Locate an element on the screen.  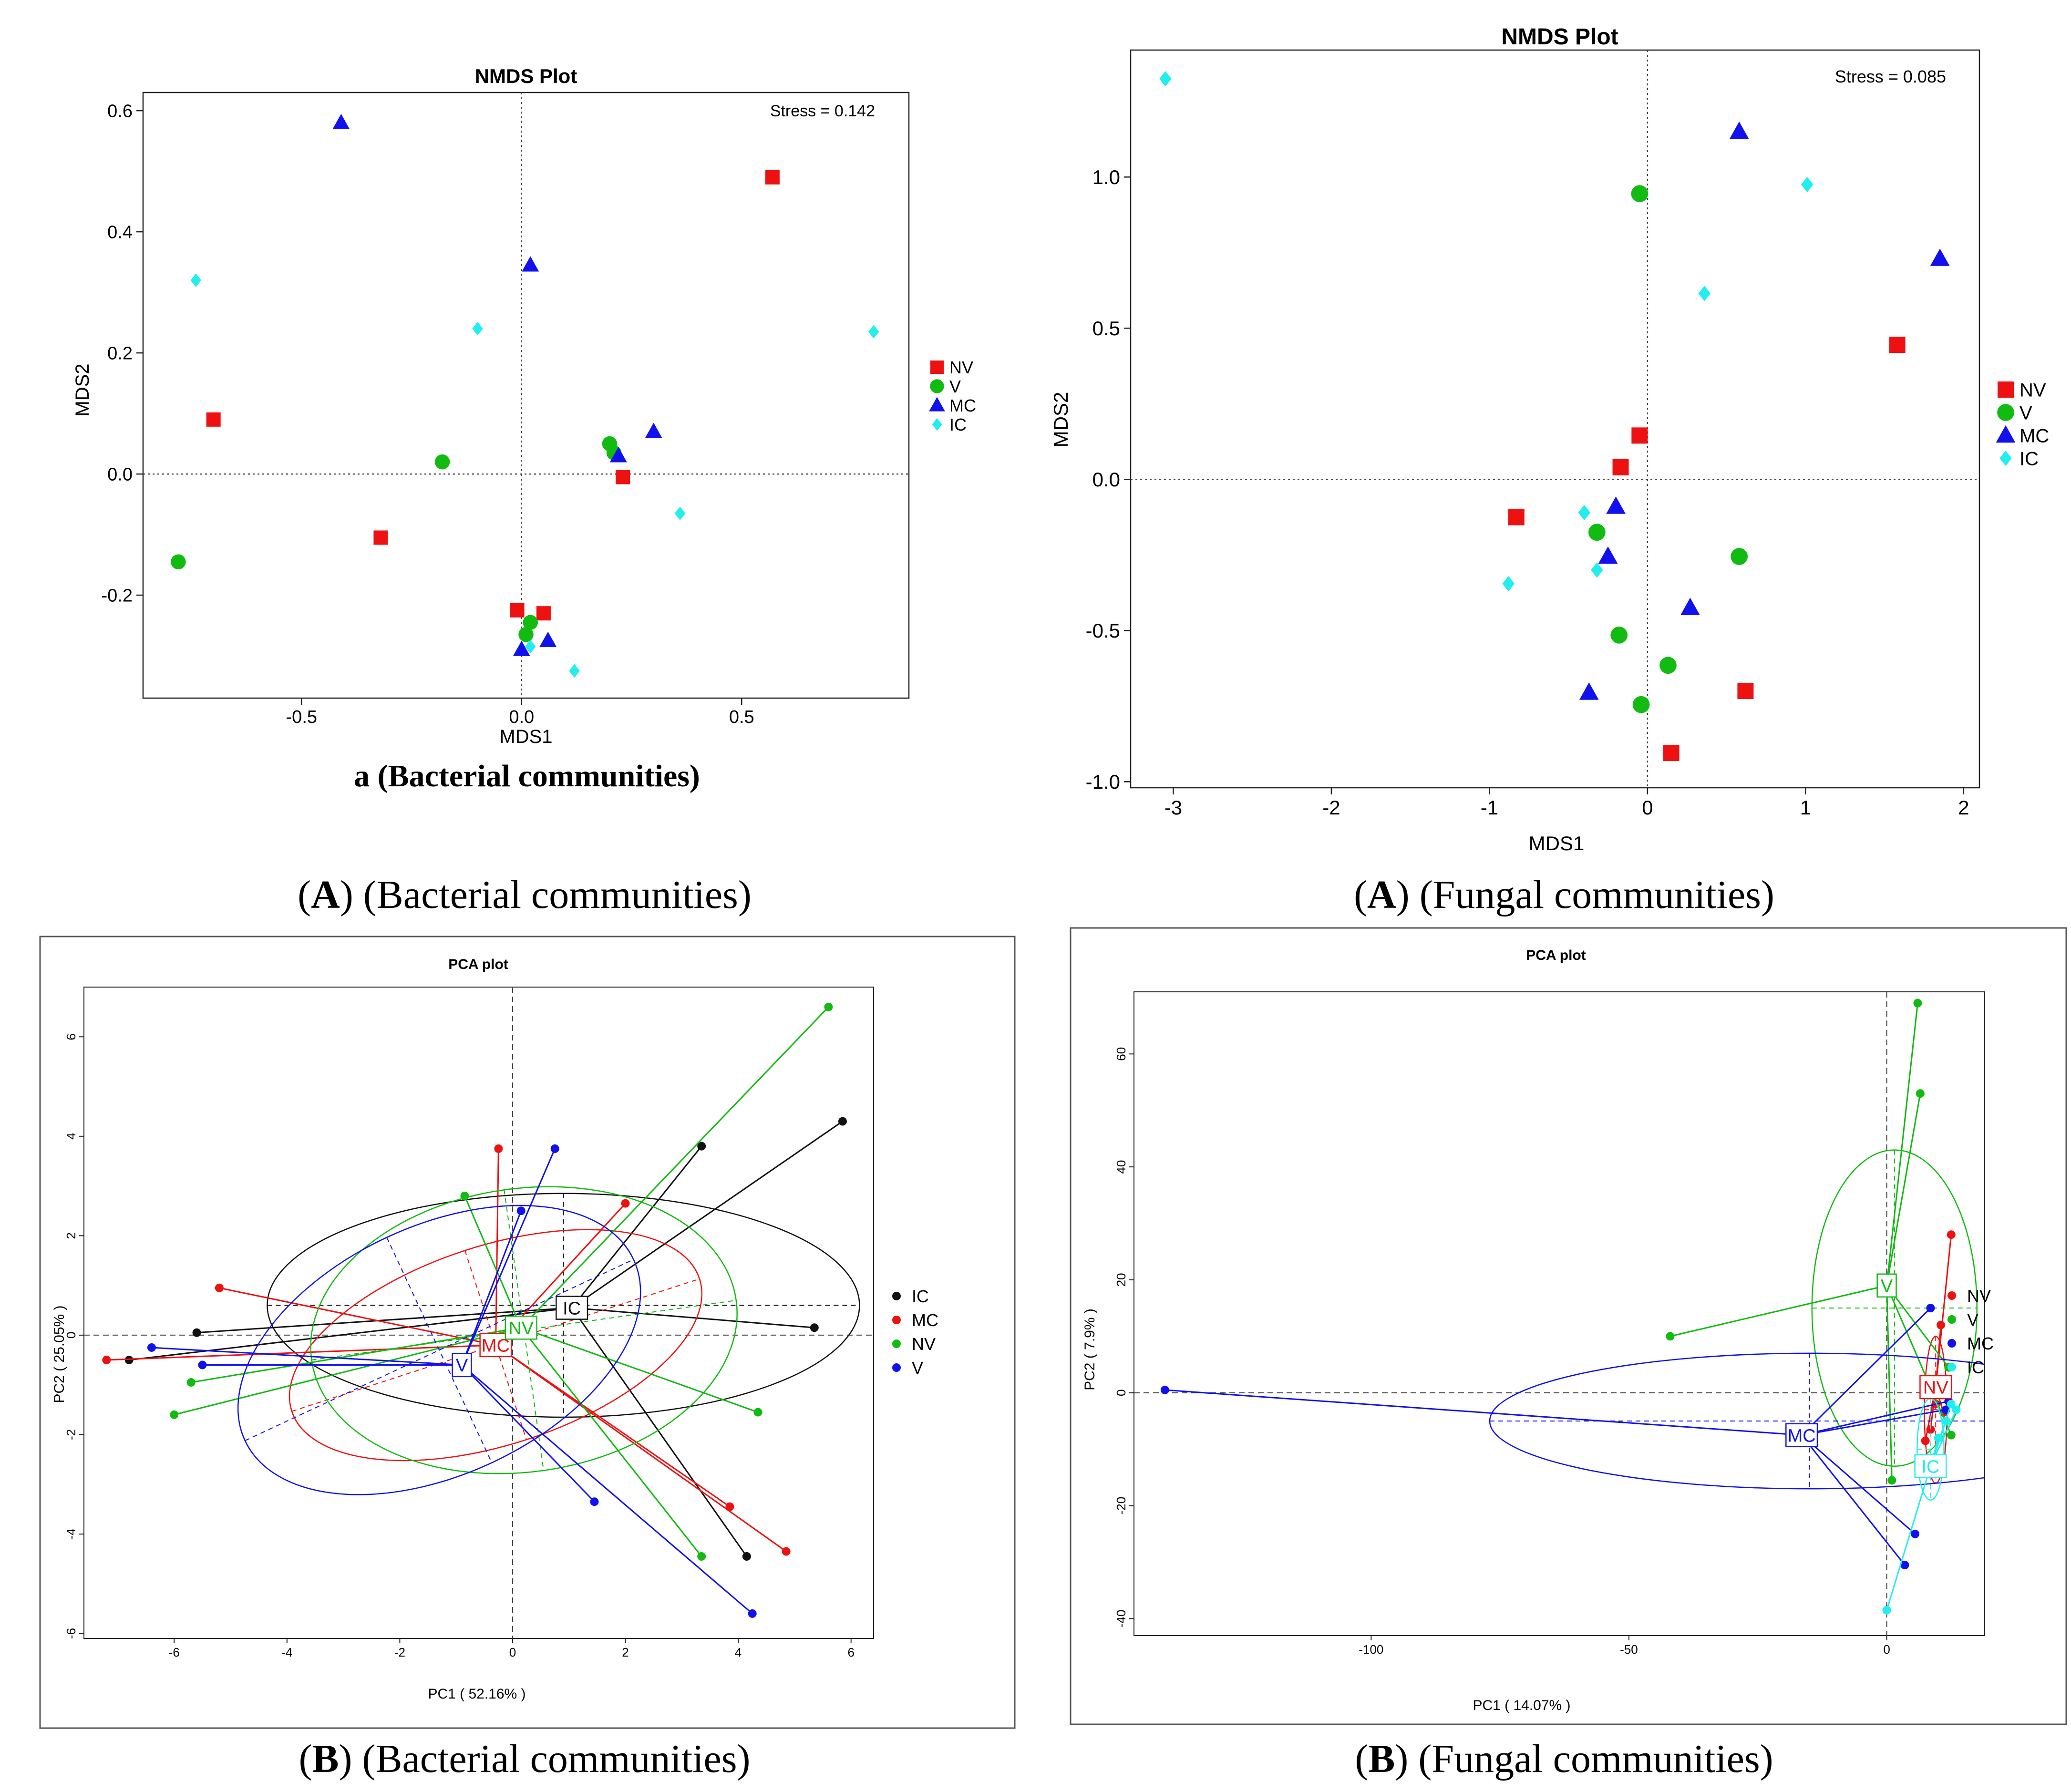
plot-frame is located at coordinates (478, 1313).